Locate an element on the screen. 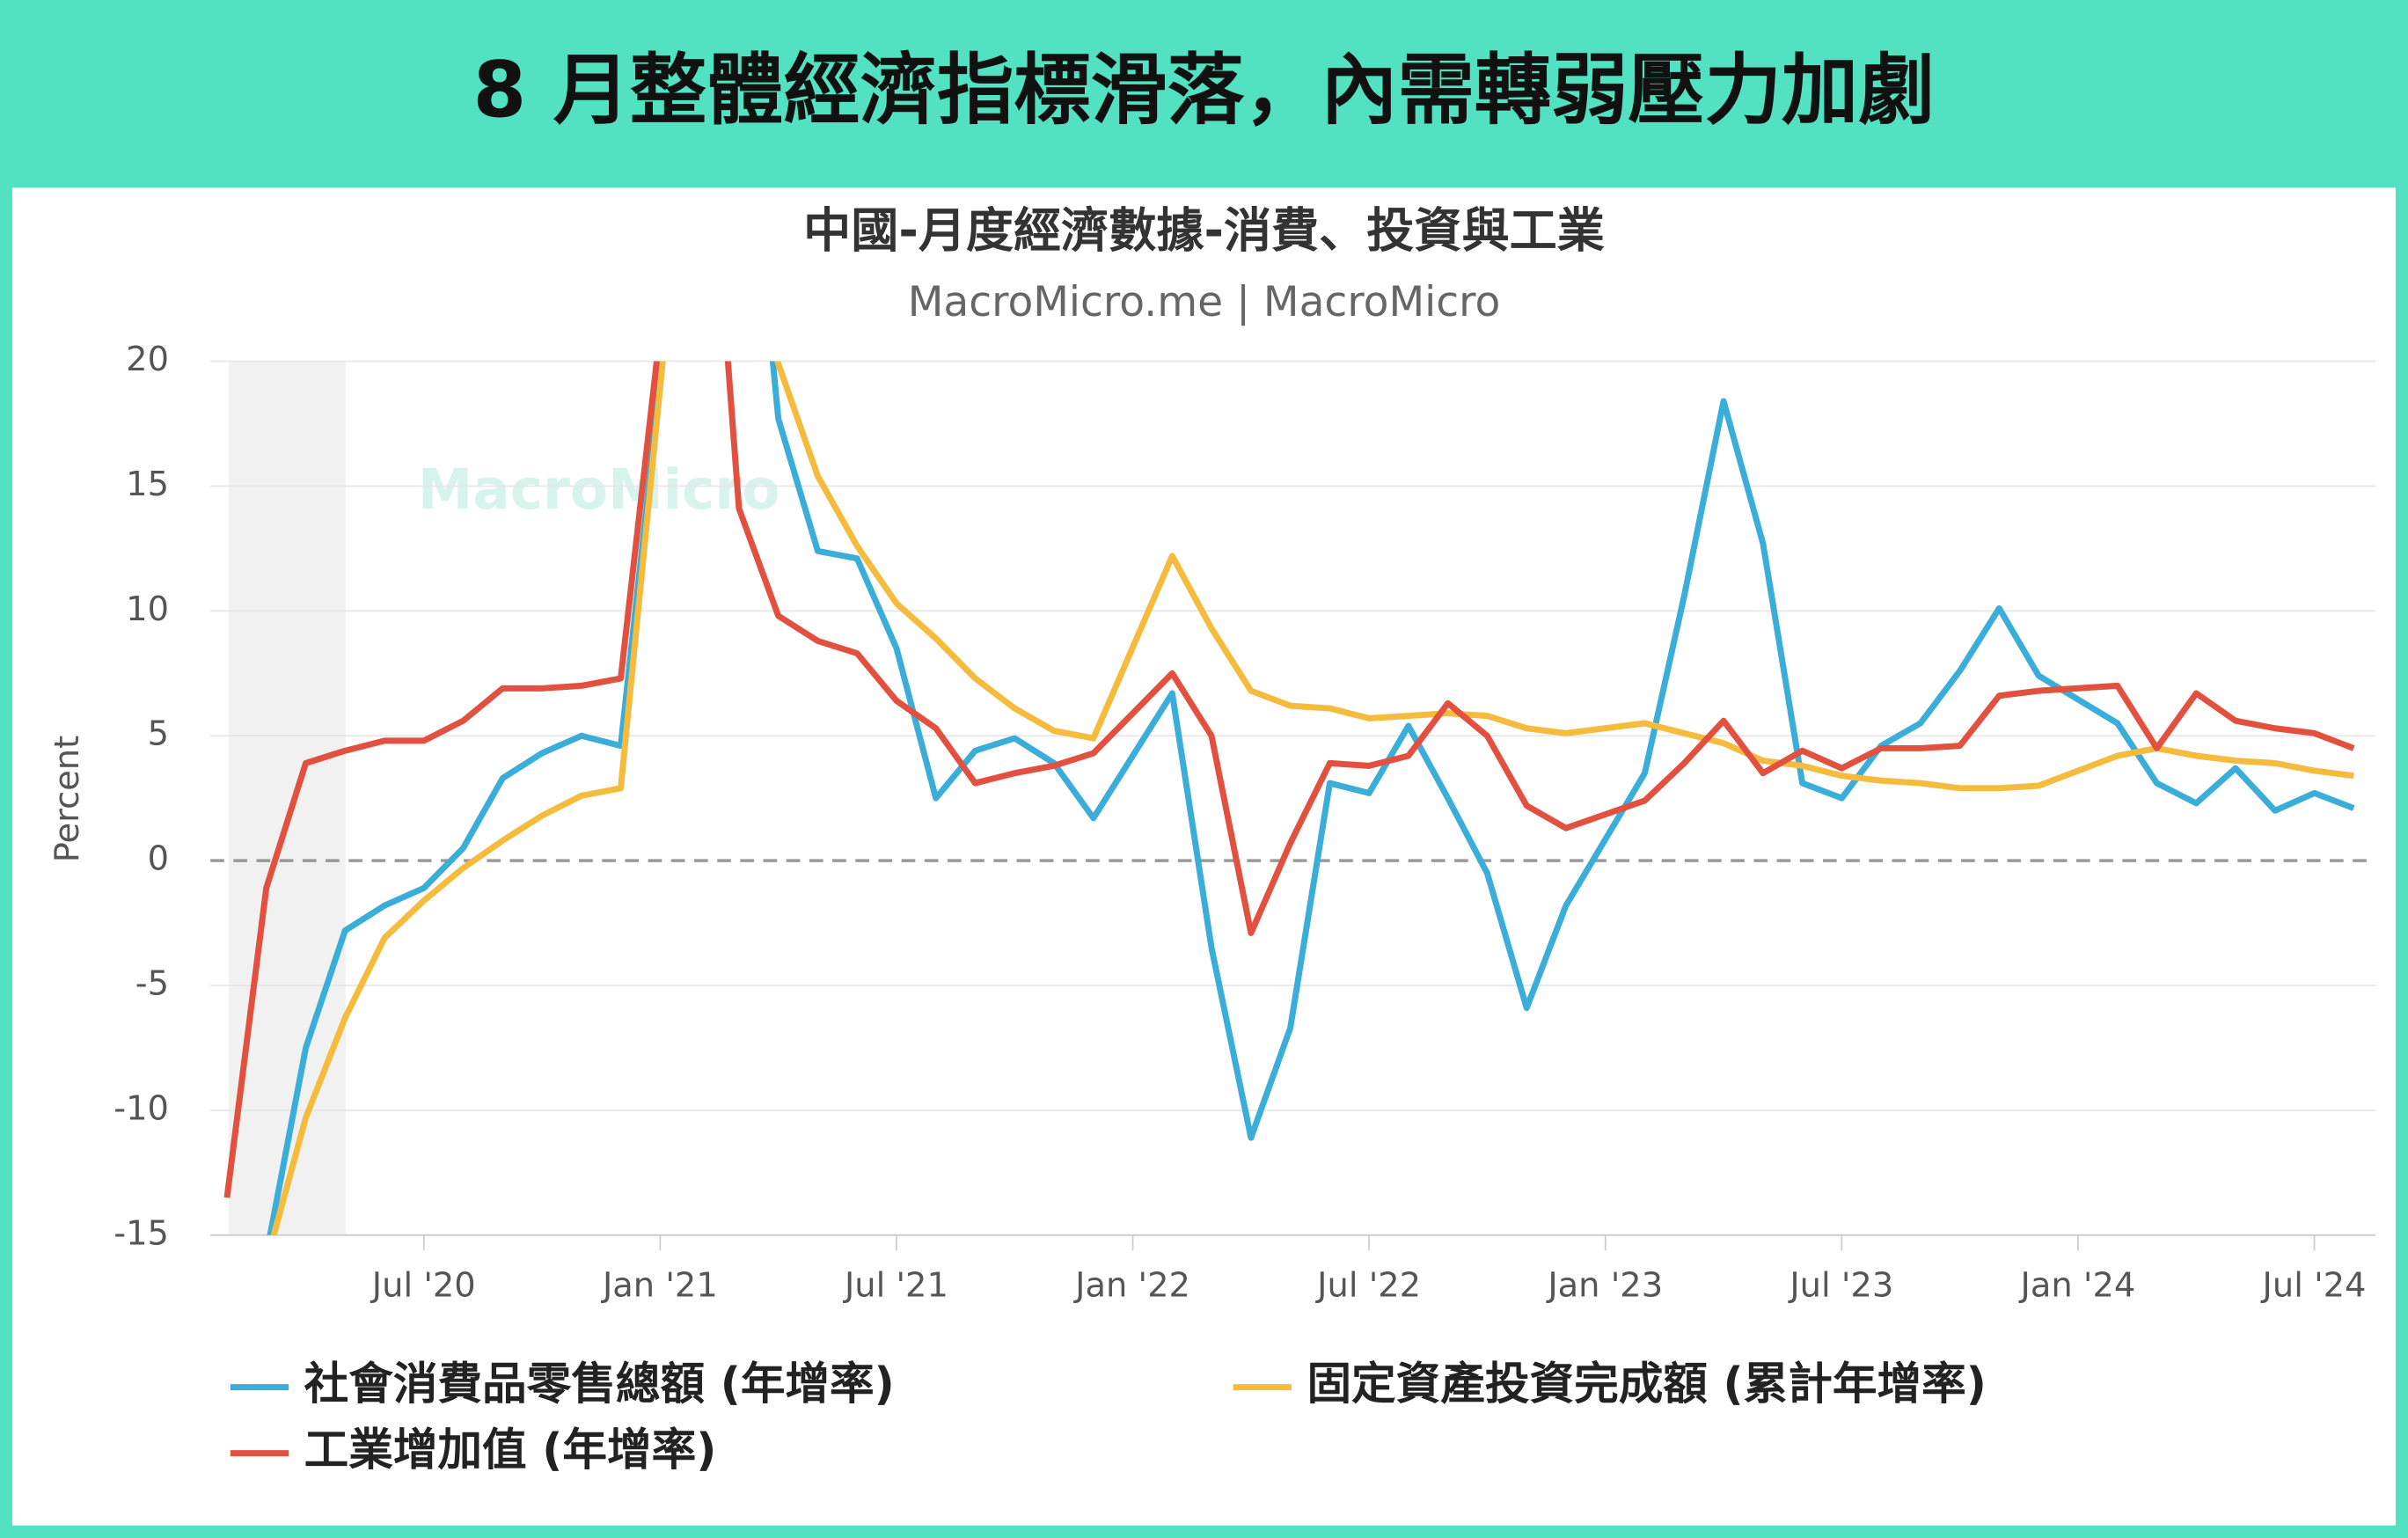  x-tick-label: Jul '24 is located at coordinates (2314, 1286).